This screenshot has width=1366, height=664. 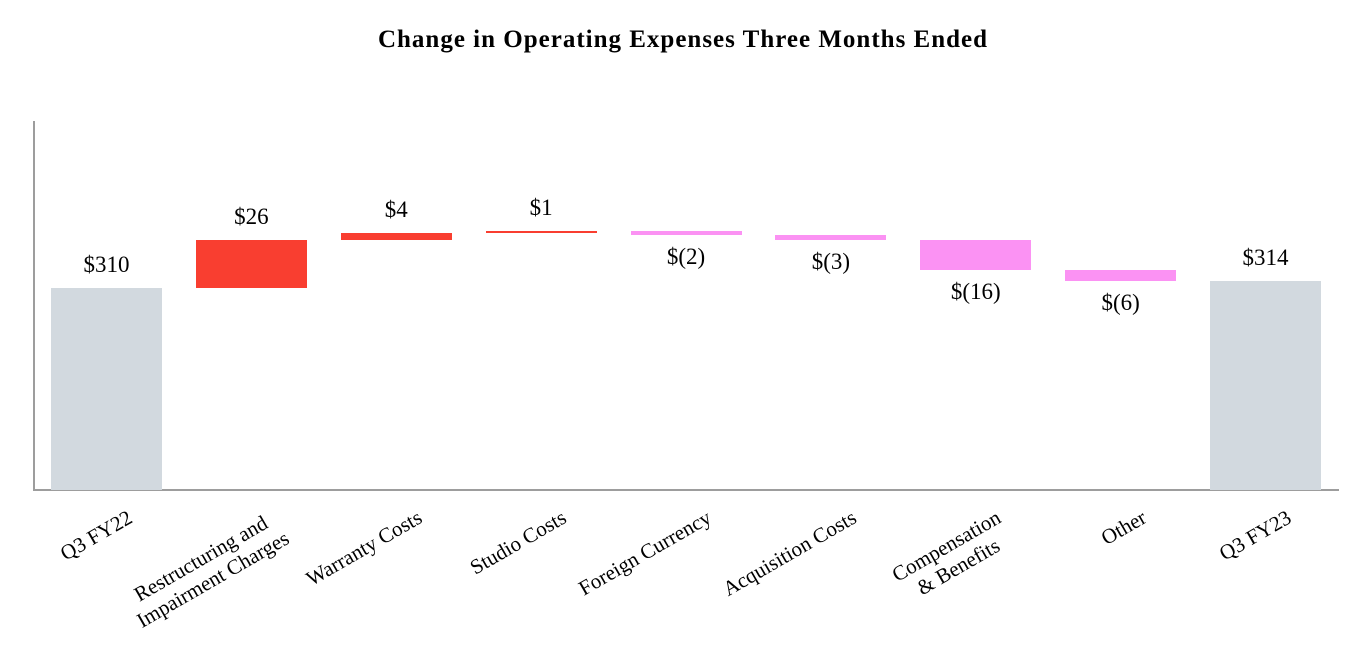 What do you see at coordinates (106, 265) in the screenshot?
I see `data-label-q3-fy22: $310` at bounding box center [106, 265].